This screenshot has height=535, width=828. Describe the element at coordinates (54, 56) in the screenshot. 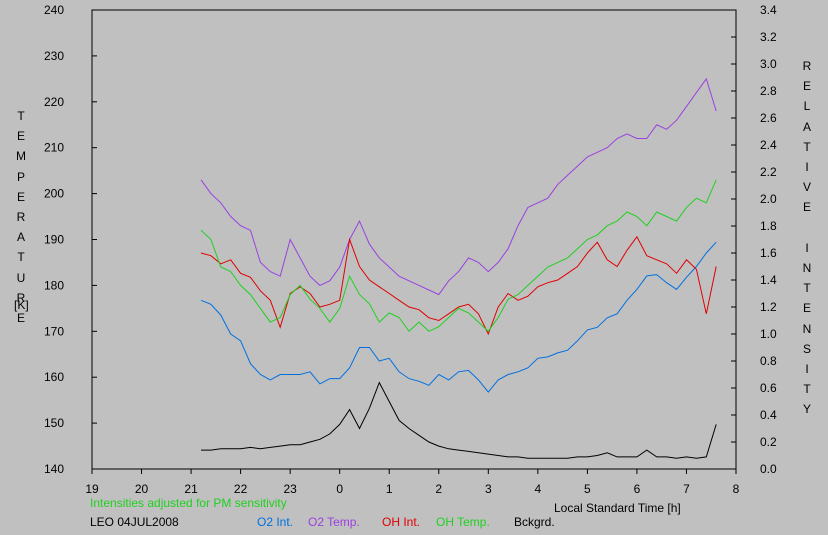

I see `left-tick-label: 230` at that location.